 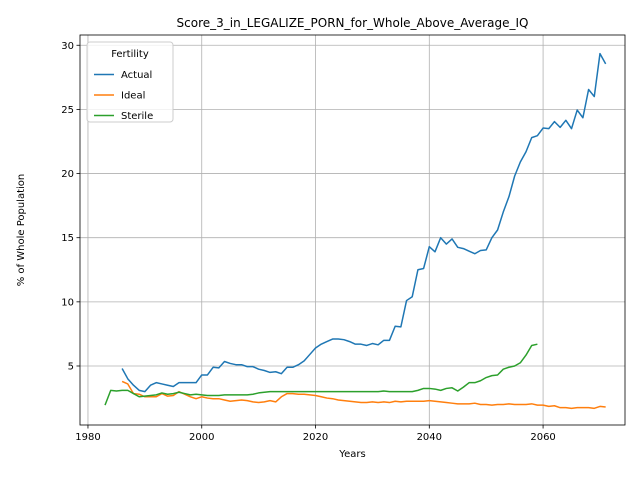 I want to click on legend-title: Fertility, so click(x=130, y=54).